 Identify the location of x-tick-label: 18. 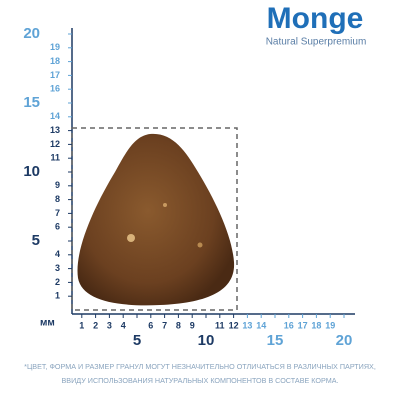
(316, 325).